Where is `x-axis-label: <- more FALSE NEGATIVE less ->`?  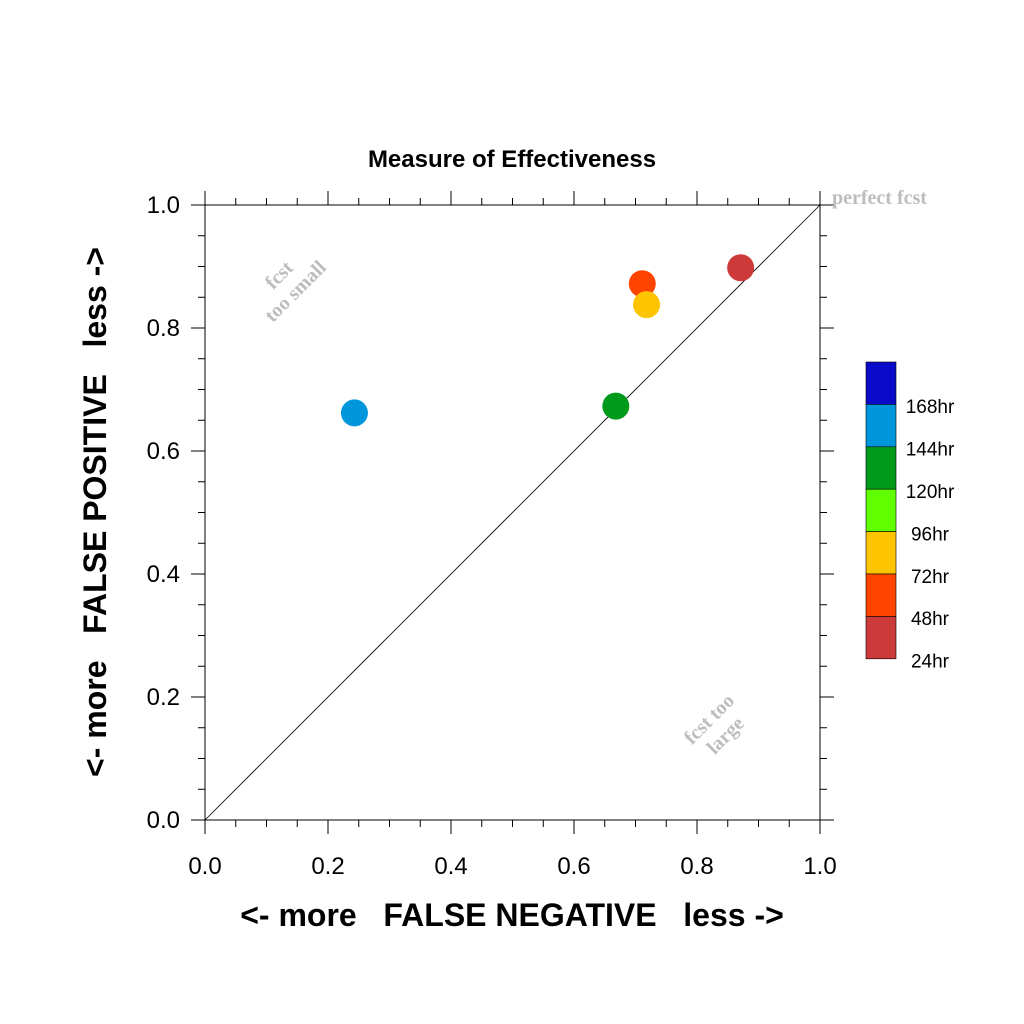
x-axis-label: <- more FALSE NEGATIVE less -> is located at coordinates (512, 915).